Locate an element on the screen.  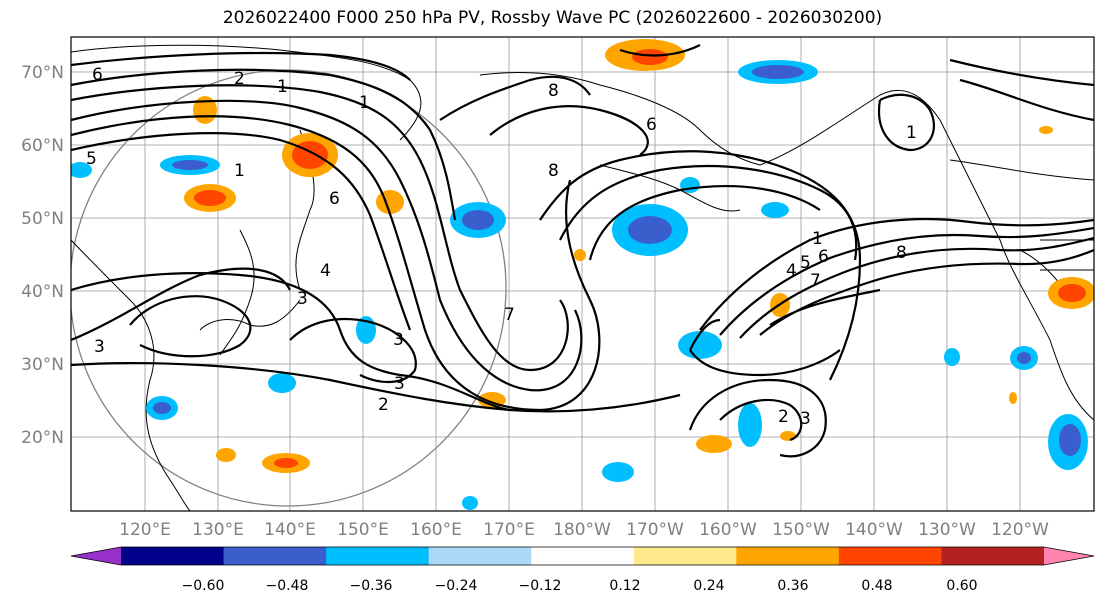
lon-label: 170°W is located at coordinates (655, 530).